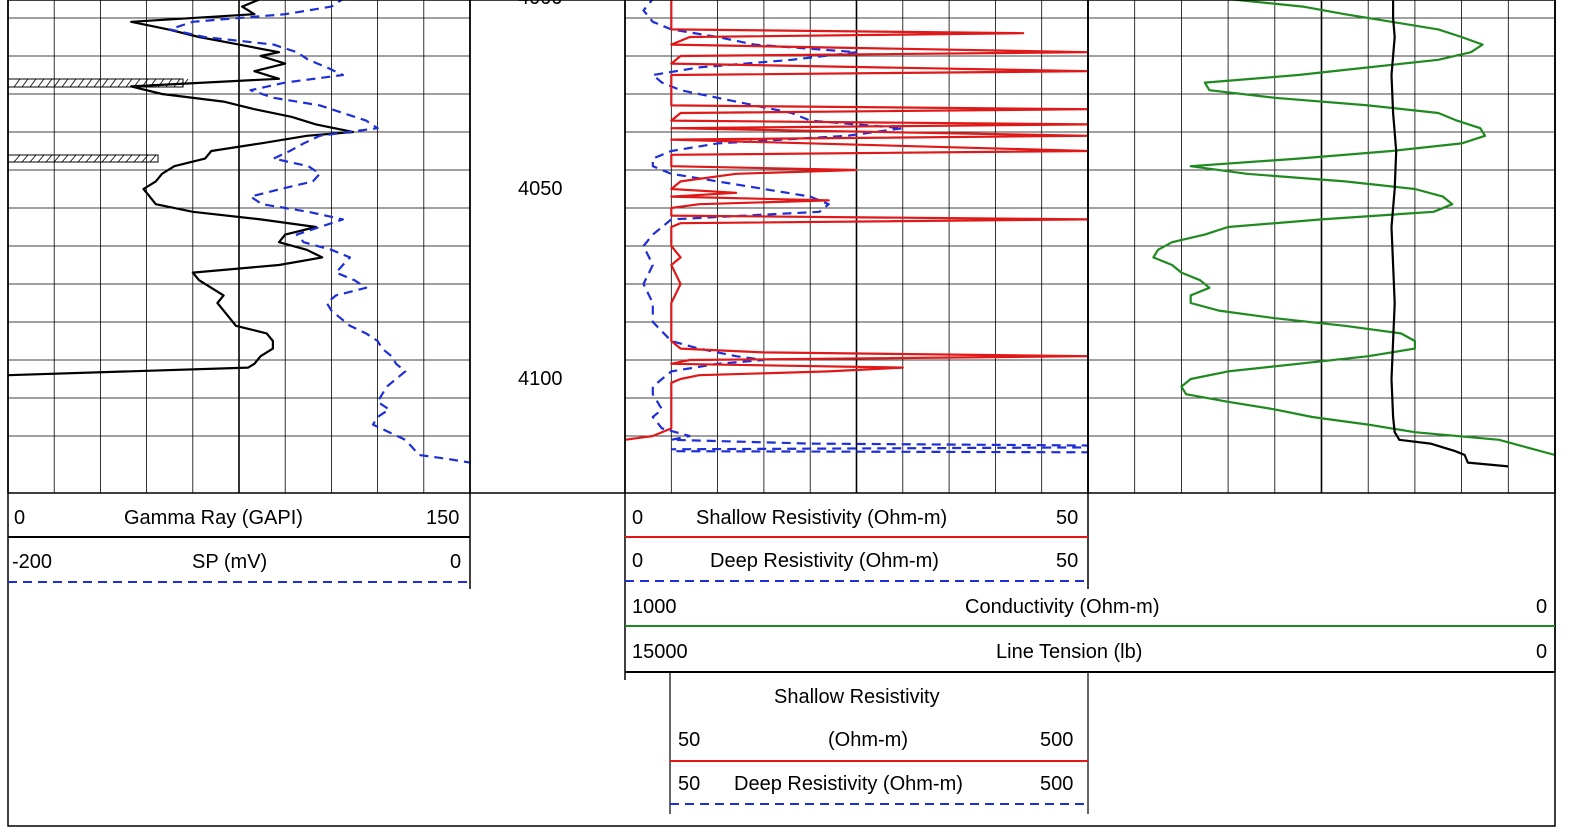  Describe the element at coordinates (181, 188) in the screenshot. I see `gamma-ray-curve` at that location.